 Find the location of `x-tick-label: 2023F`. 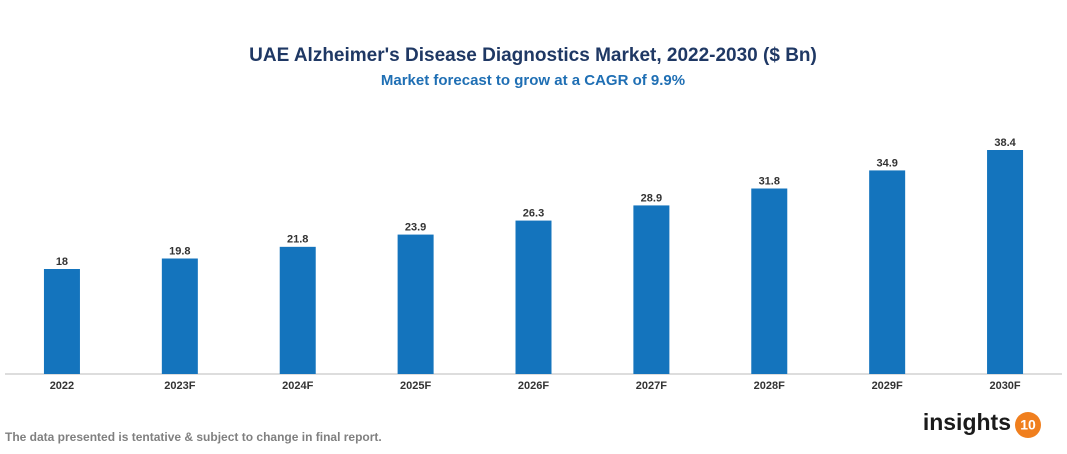

x-tick-label: 2023F is located at coordinates (179, 386).